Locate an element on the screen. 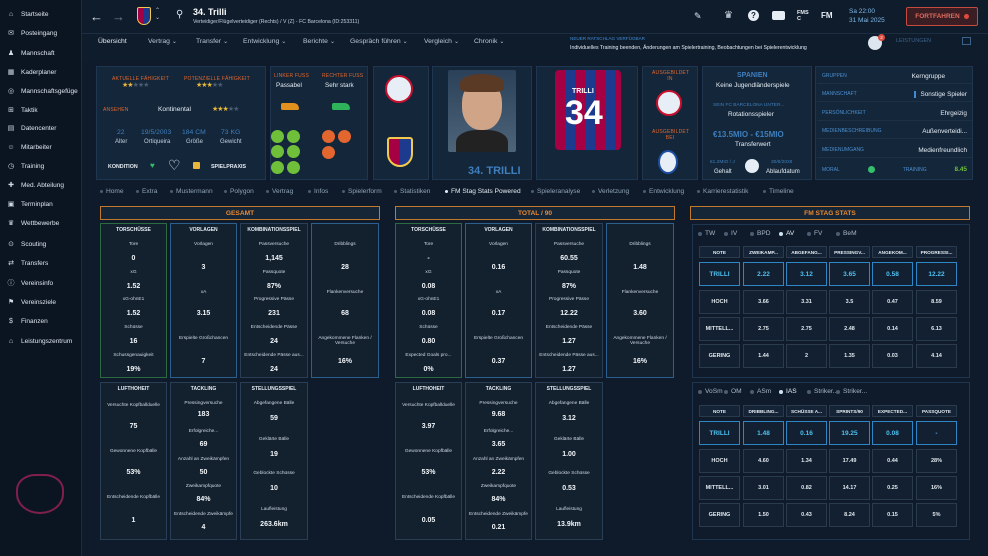 This screenshot has width=988, height=556. sidebar-item-training: ◷ Training is located at coordinates (25, 166).